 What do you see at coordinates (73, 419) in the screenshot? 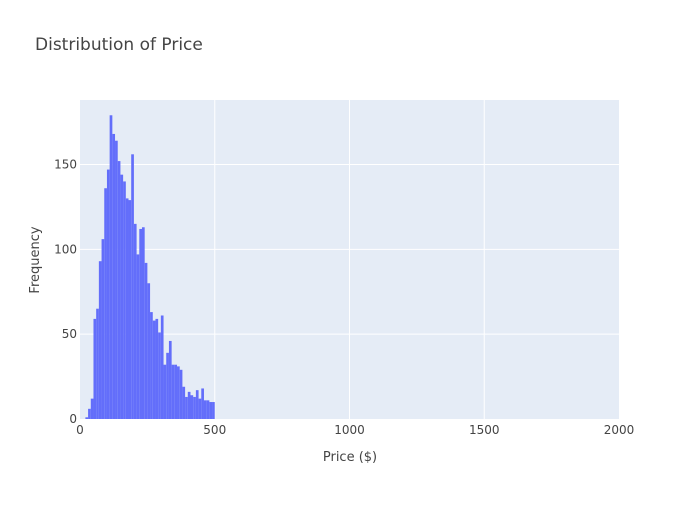
I see `y-tick-label: 0` at bounding box center [73, 419].